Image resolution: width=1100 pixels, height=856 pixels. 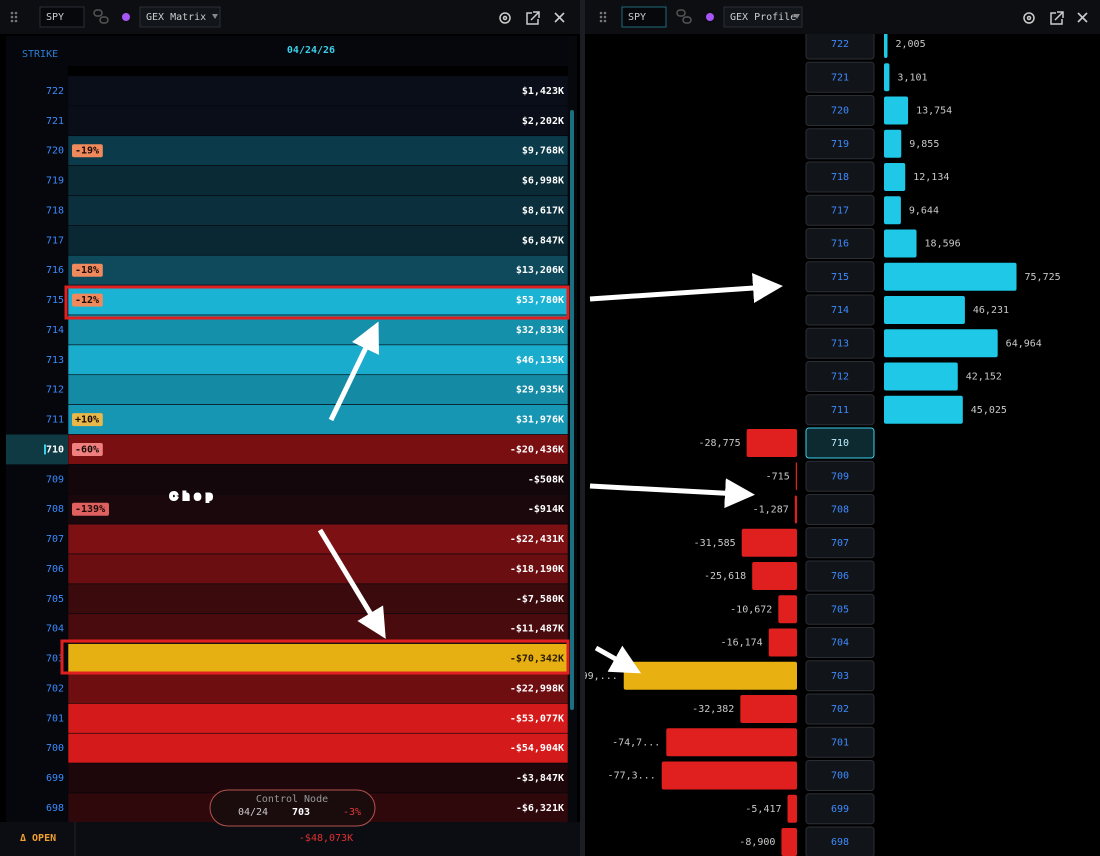 I want to click on bar-label: 2,005, so click(x=911, y=44).